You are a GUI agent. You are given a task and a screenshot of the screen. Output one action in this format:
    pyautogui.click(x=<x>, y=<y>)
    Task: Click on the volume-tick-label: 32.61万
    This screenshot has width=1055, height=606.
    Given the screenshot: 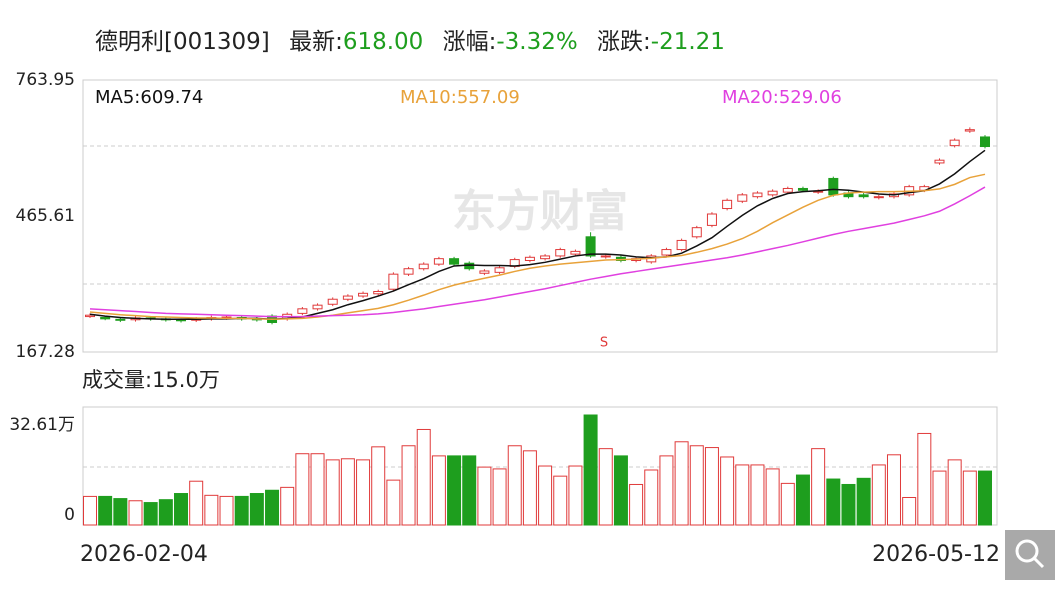 What is the action you would take?
    pyautogui.click(x=42, y=425)
    